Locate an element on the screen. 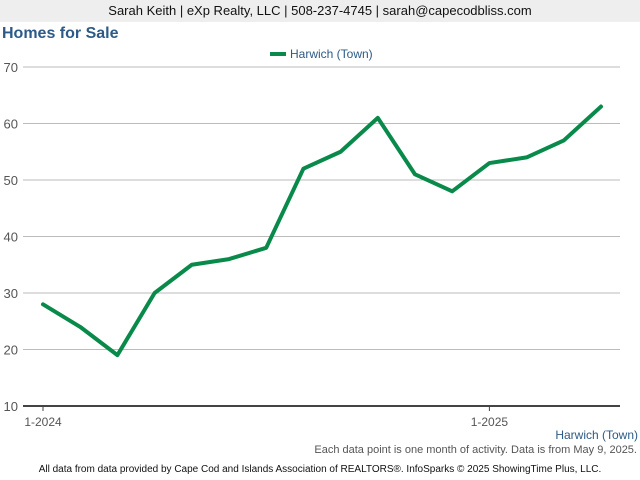  y-axis-ticks: 10 20 30 40 50 60 70 is located at coordinates (11, 237).